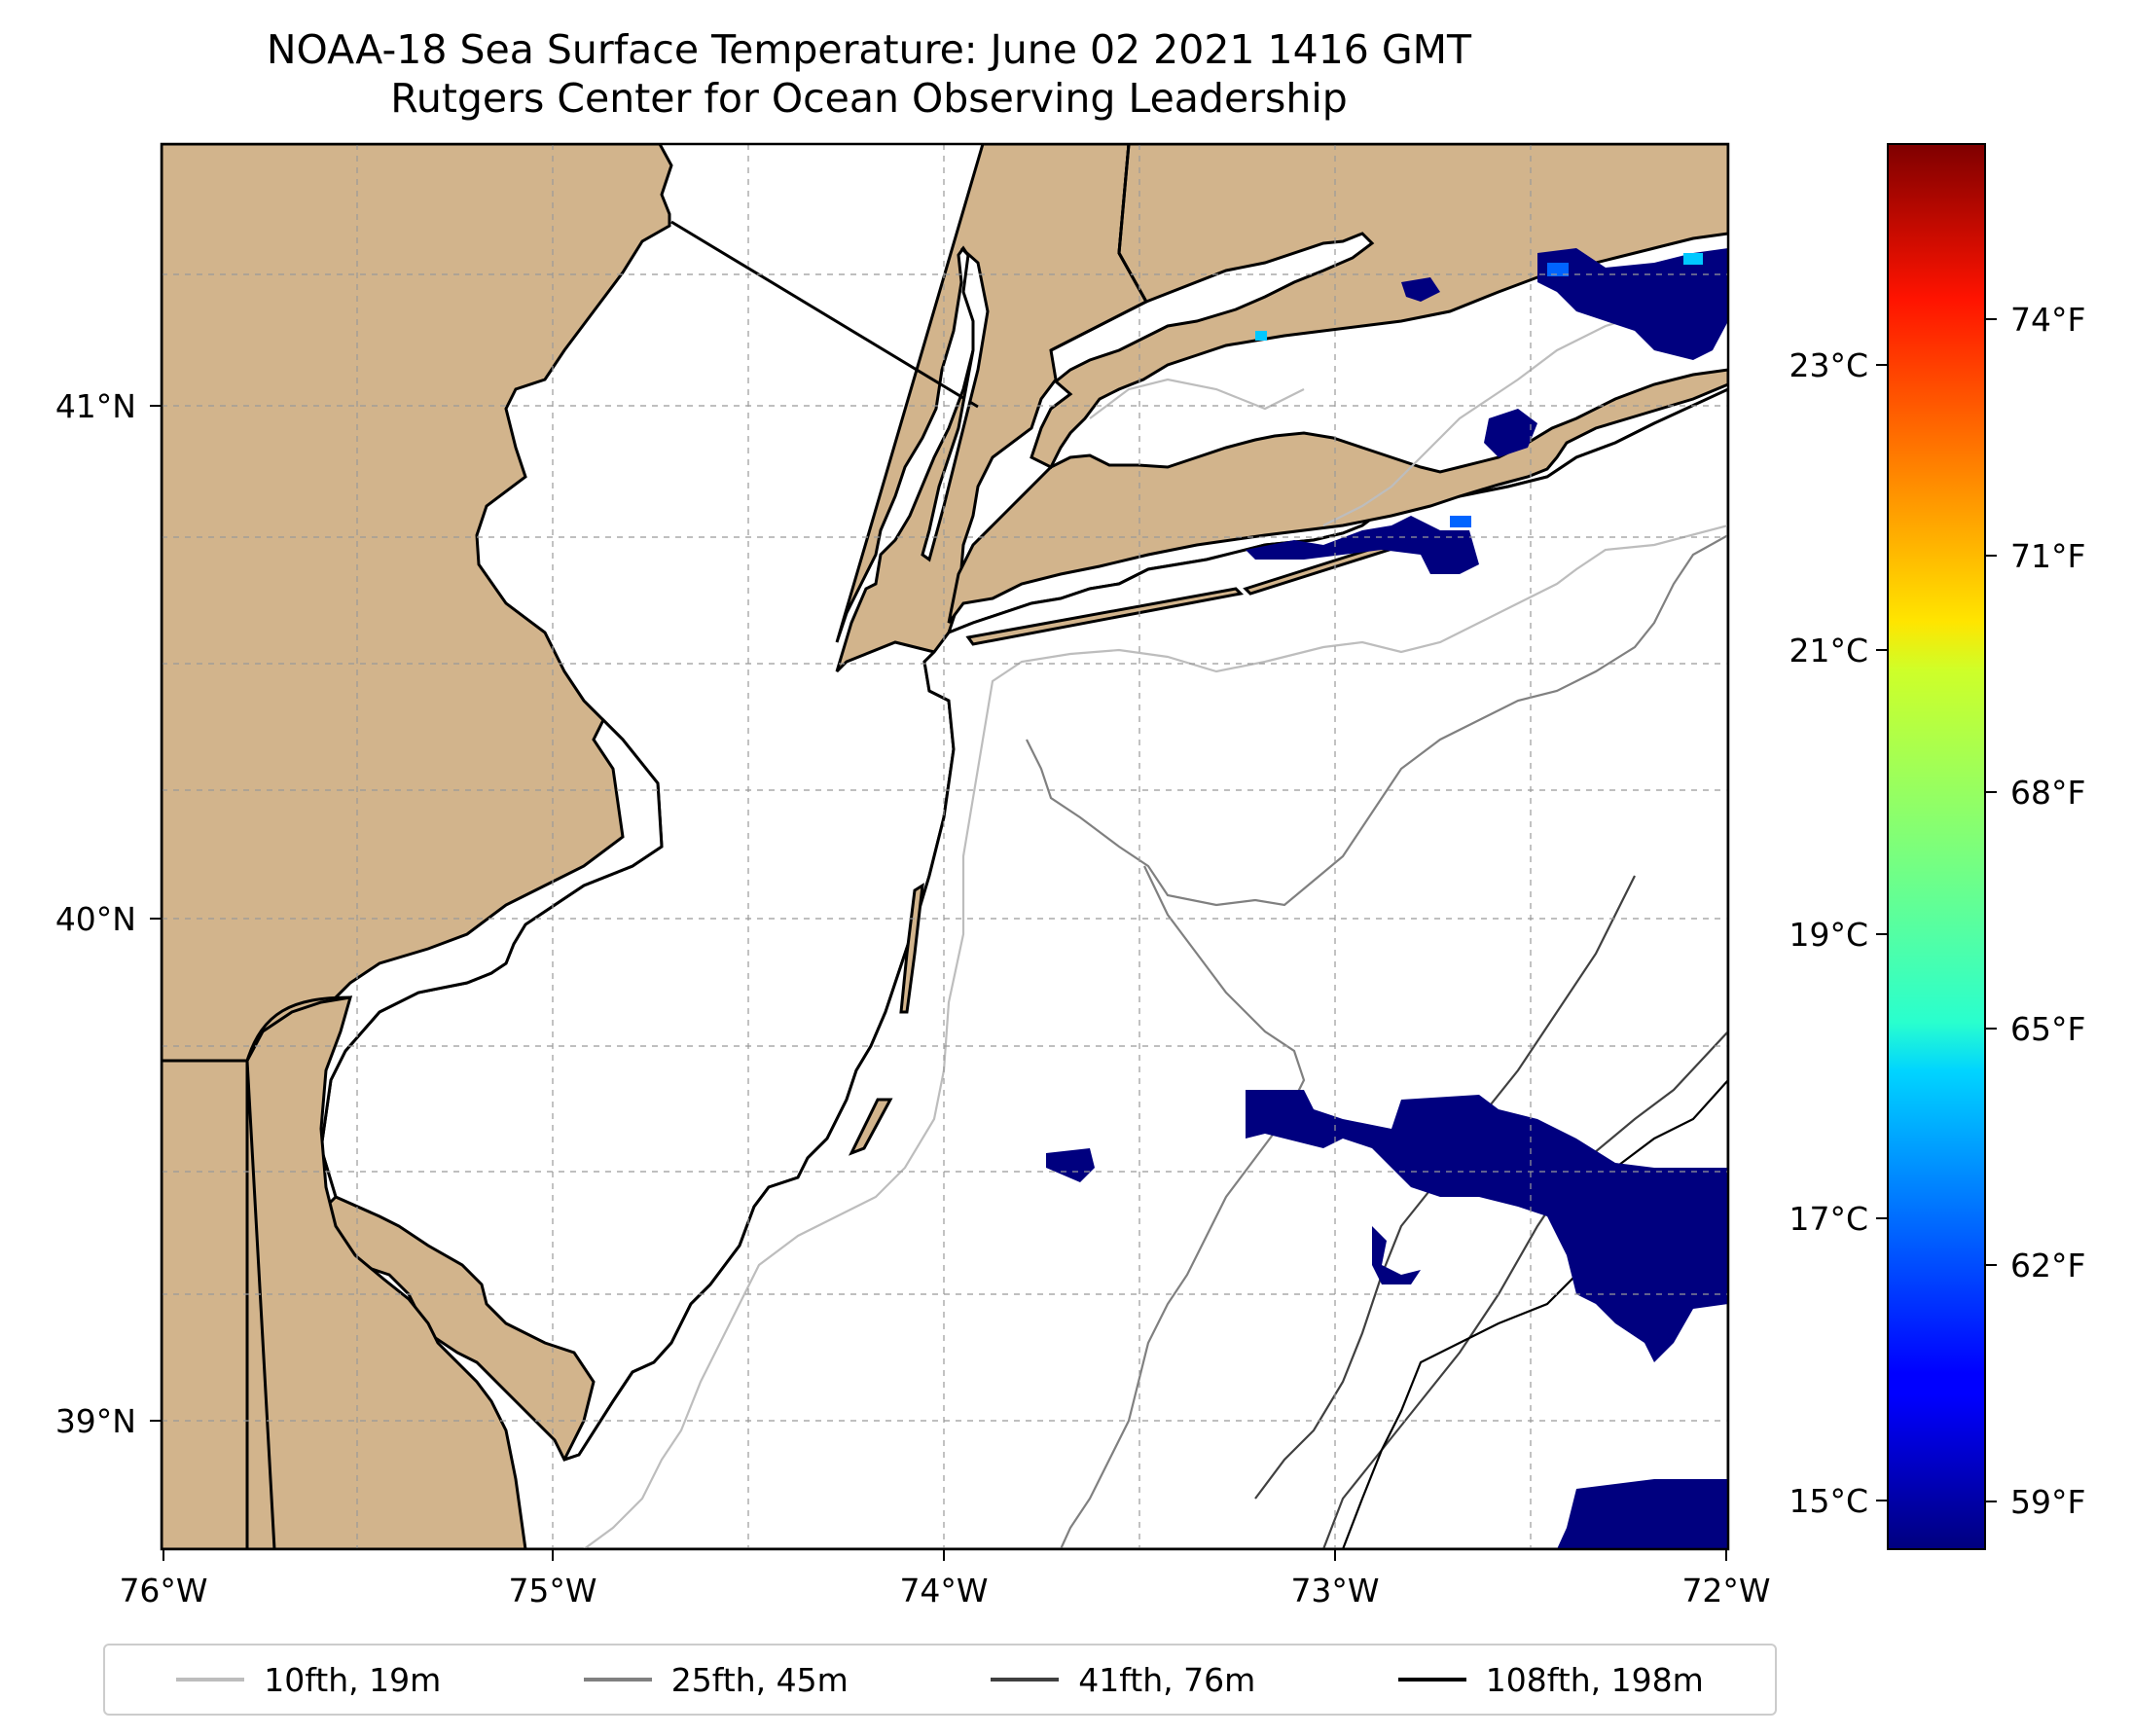  I want to click on legend-label-10fth: 10fth, 19m, so click(353, 1680).